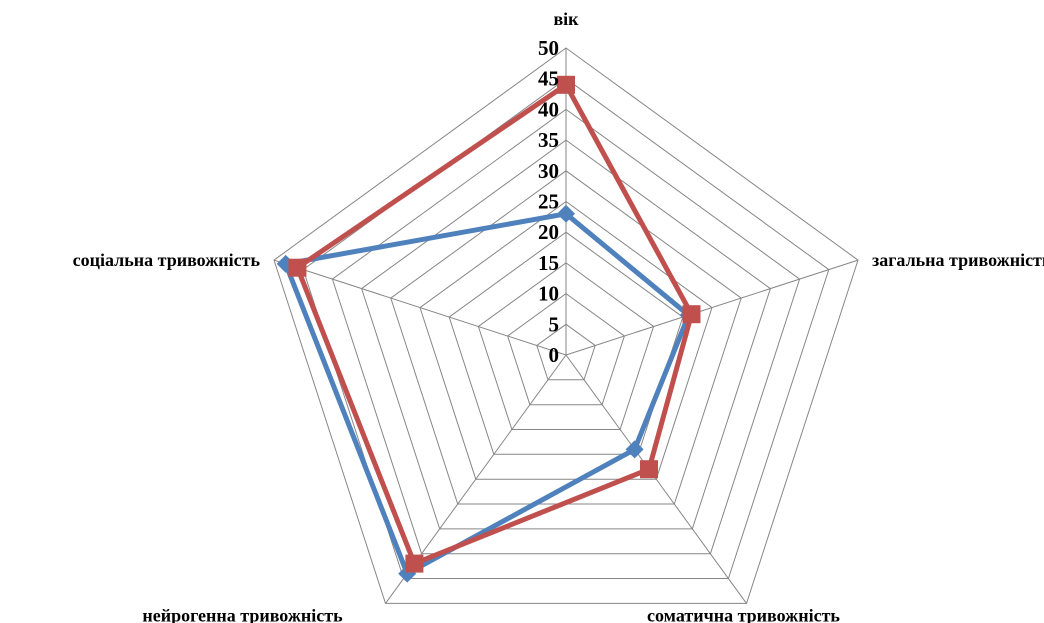 The height and width of the screenshot is (623, 1044). What do you see at coordinates (548, 140) in the screenshot?
I see `tick-label-35: 35` at bounding box center [548, 140].